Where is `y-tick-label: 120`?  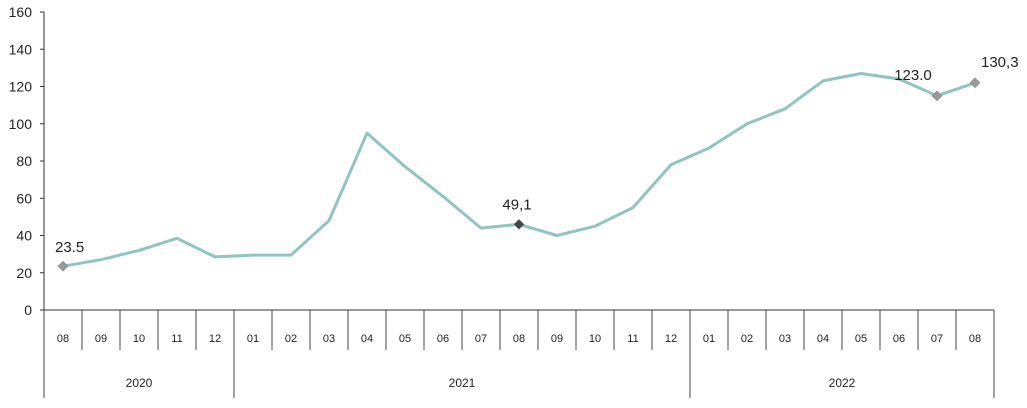
y-tick-label: 120 is located at coordinates (21, 87).